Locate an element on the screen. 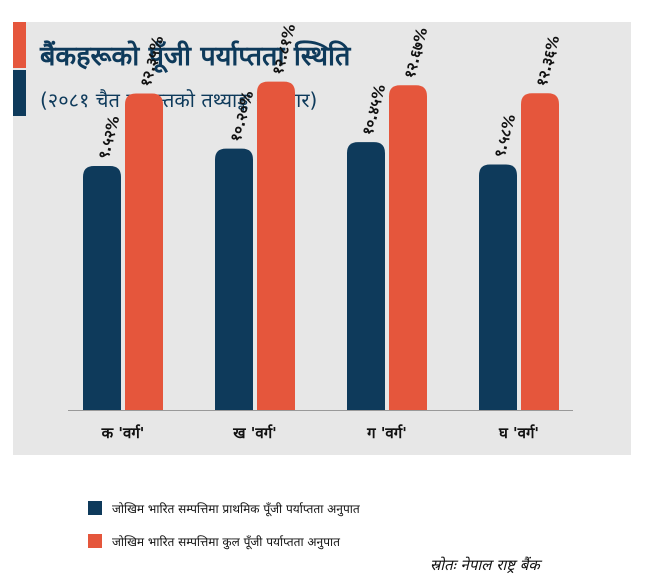  value-label-total-0: १२.३५% is located at coordinates (151, 61).